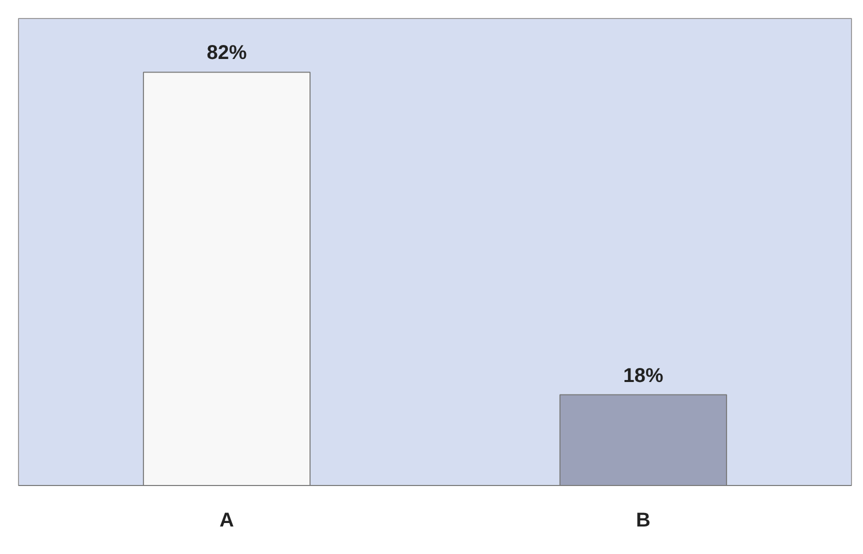 The height and width of the screenshot is (554, 863). Describe the element at coordinates (643, 521) in the screenshot. I see `x-tick-label: B` at that location.